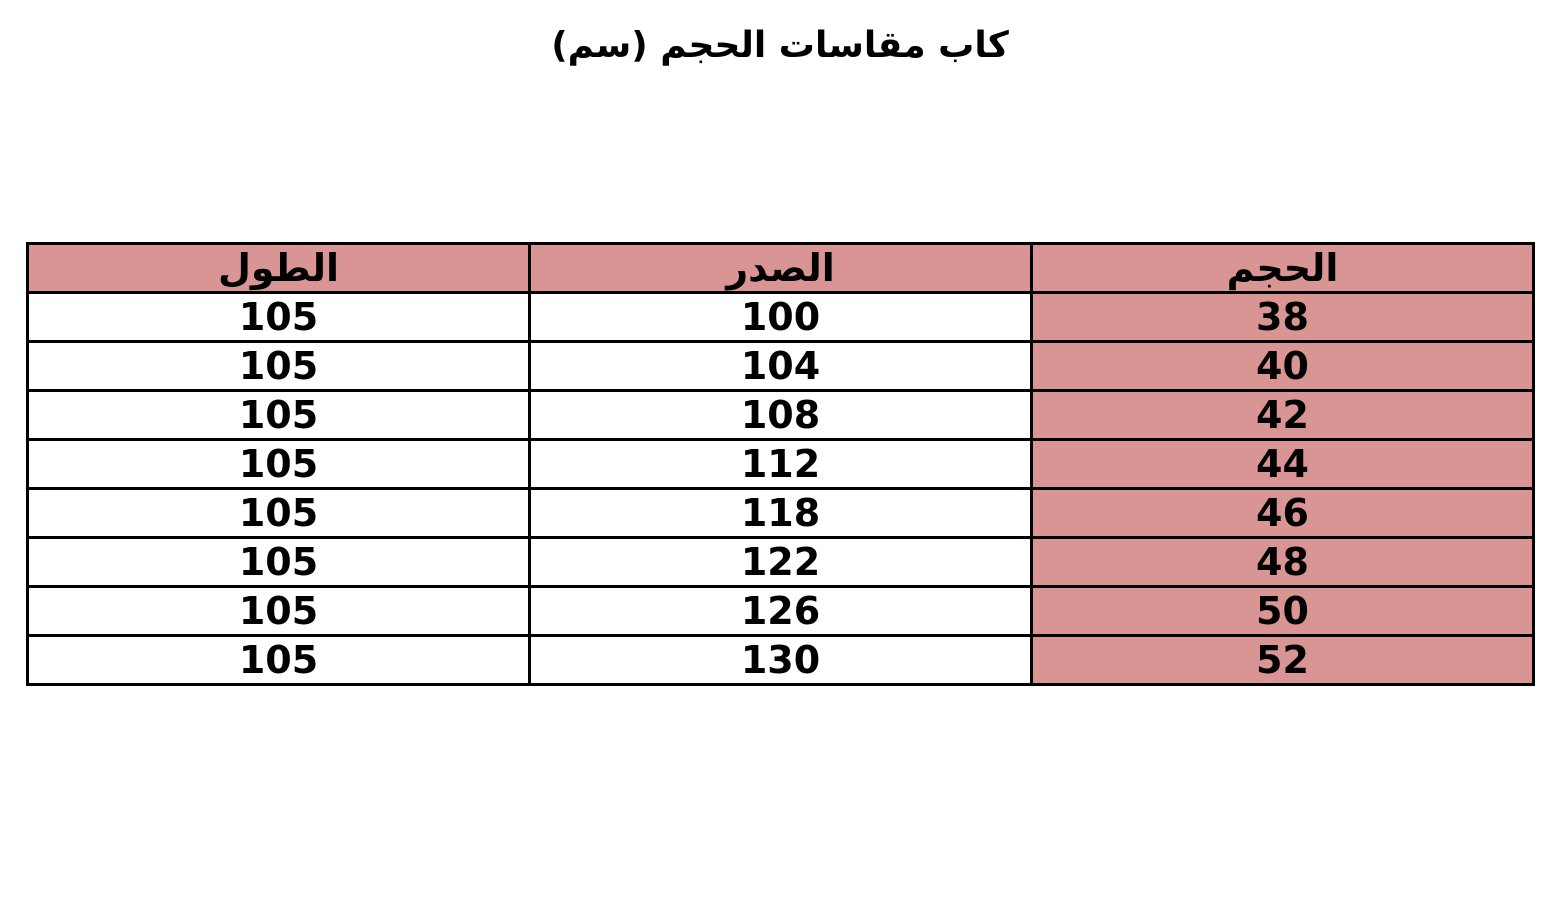 The height and width of the screenshot is (904, 1560). What do you see at coordinates (278, 268) in the screenshot?
I see `column-header-length: الطول` at bounding box center [278, 268].